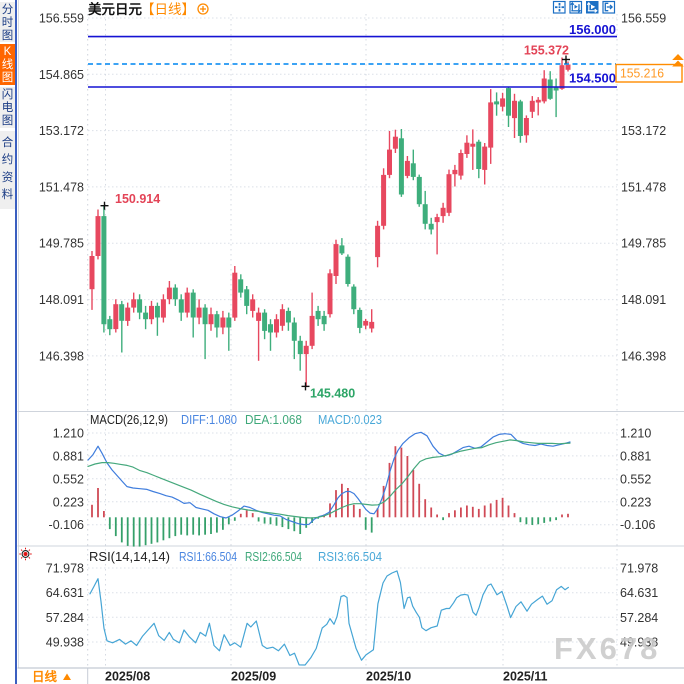 This screenshot has height=684, width=684. Describe the element at coordinates (388, 677) in the screenshot. I see `svg-text: 2025/10` at that location.